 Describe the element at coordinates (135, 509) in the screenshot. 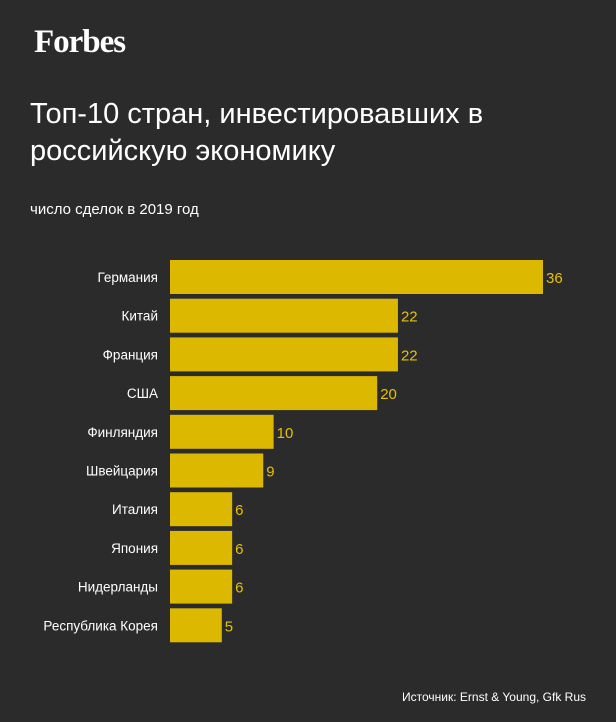

I see `category-label: Италия` at that location.